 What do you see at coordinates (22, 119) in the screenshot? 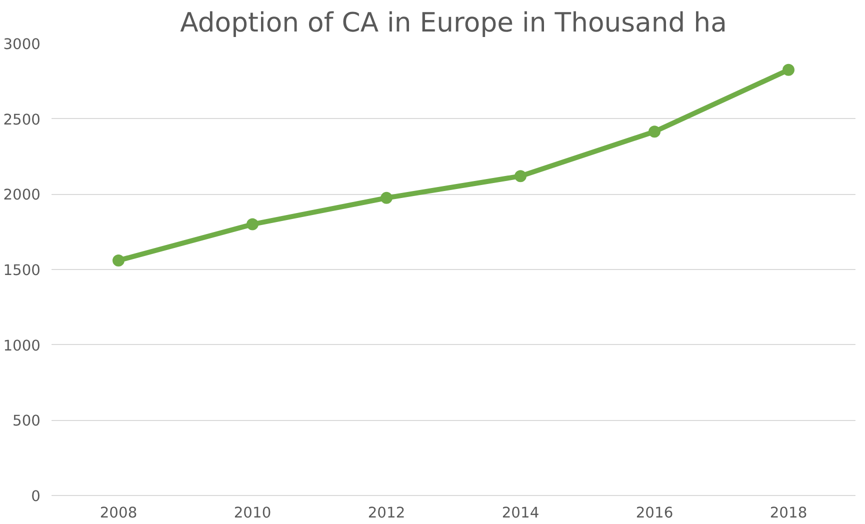
I see `y-tick-label: 2500` at bounding box center [22, 119].